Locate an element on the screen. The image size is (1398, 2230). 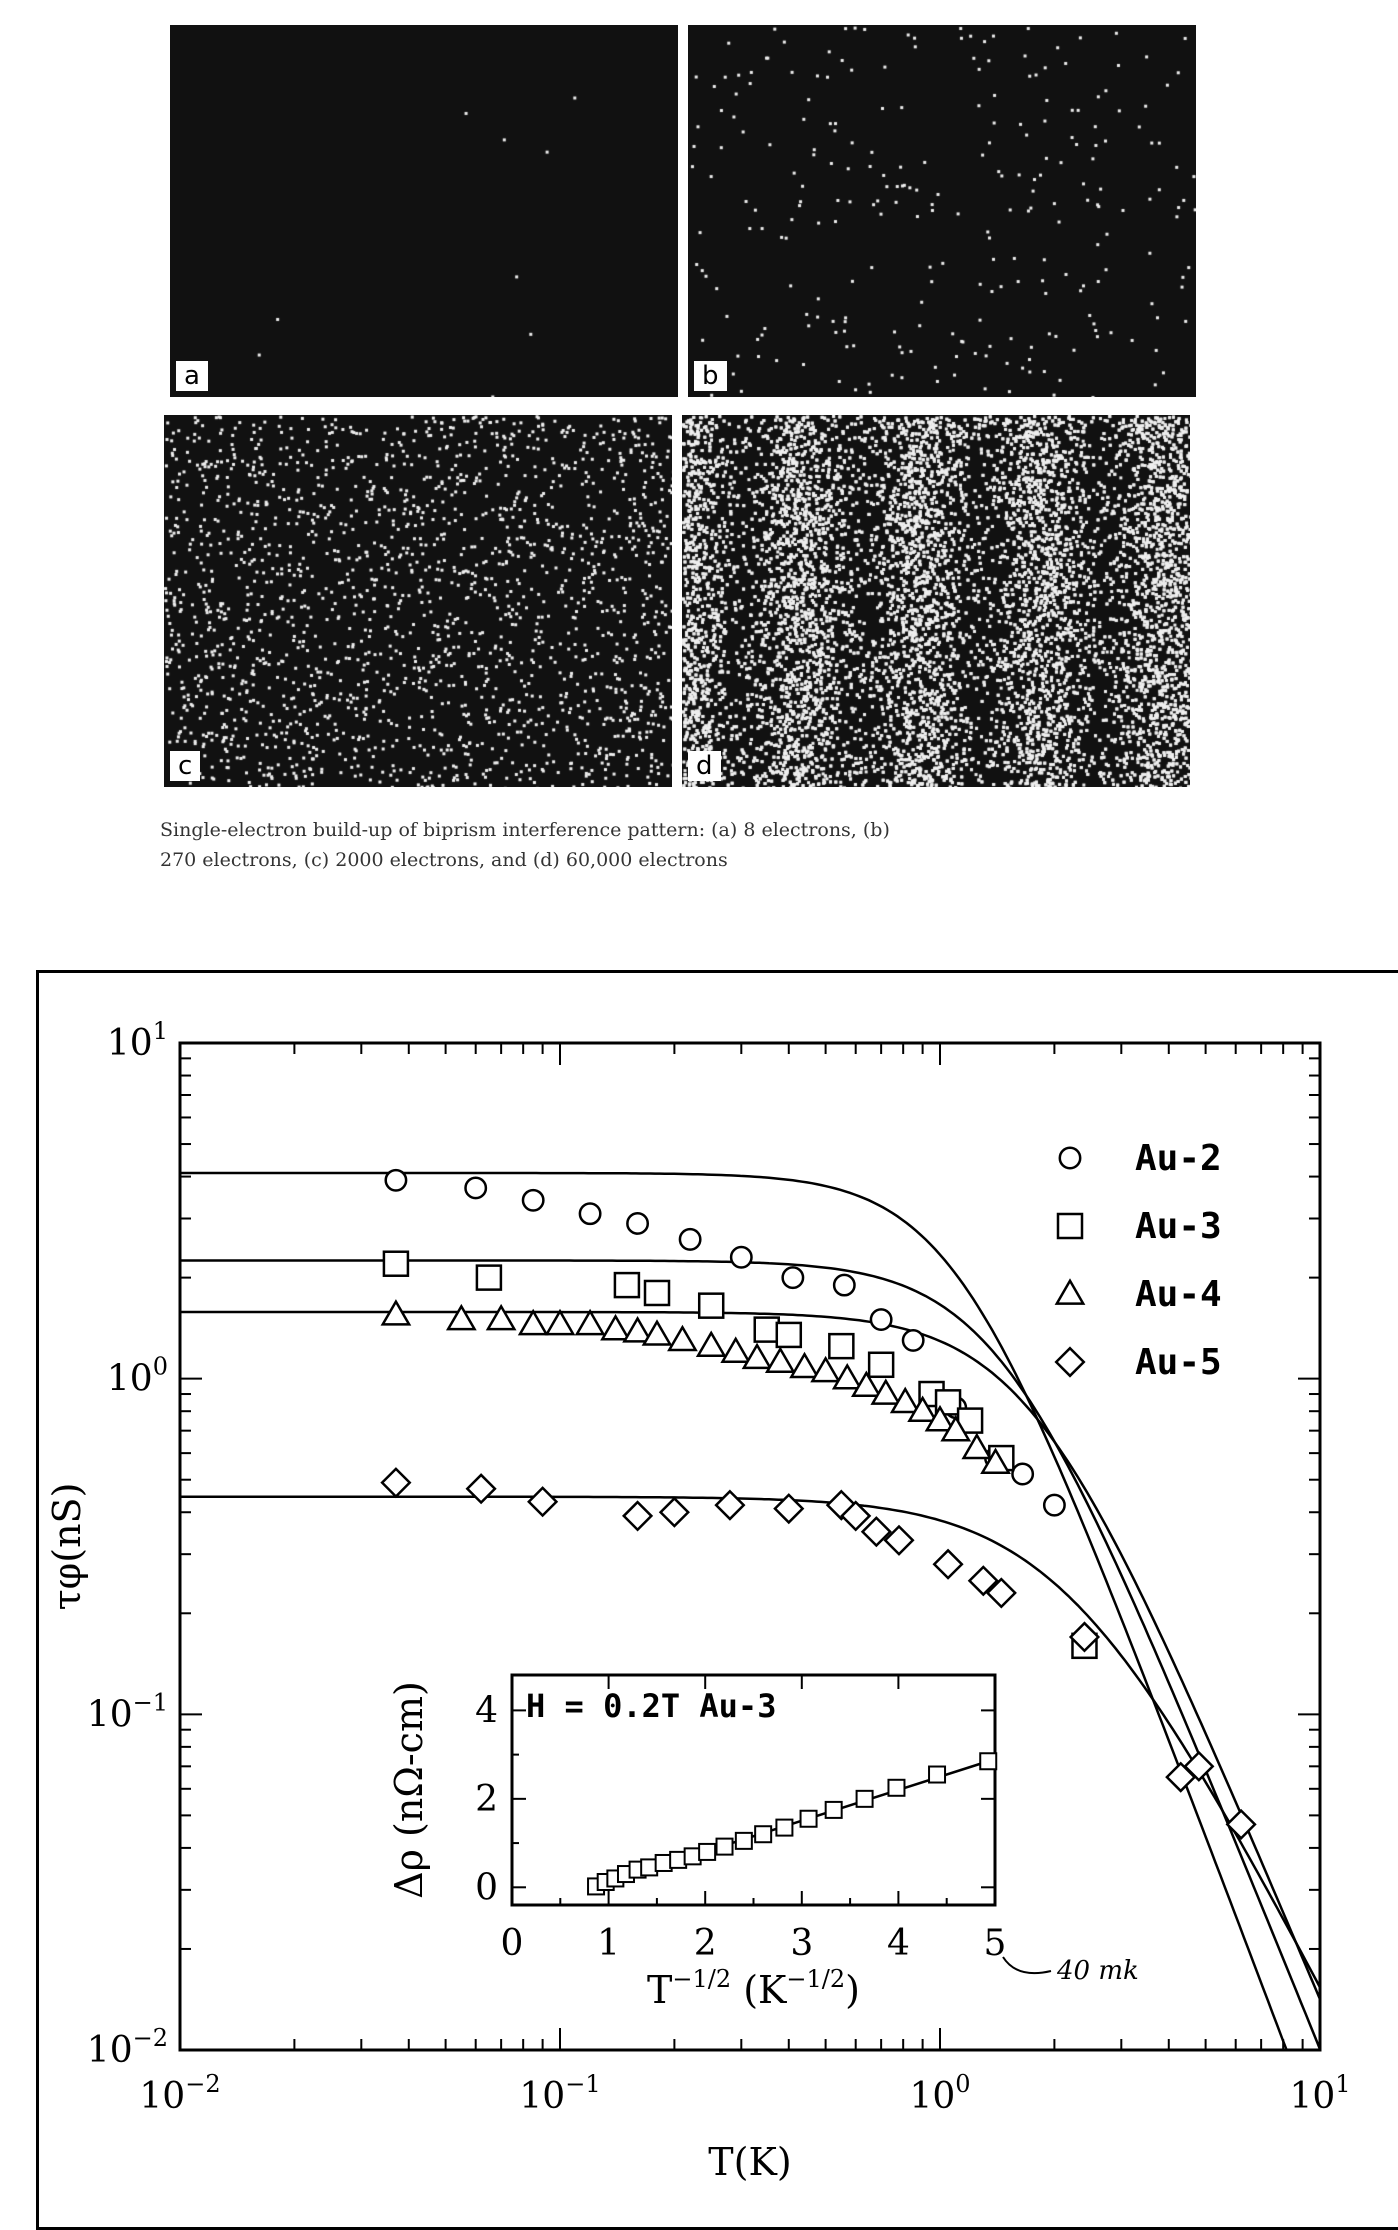
panel-d-pattern is located at coordinates (936, 601).